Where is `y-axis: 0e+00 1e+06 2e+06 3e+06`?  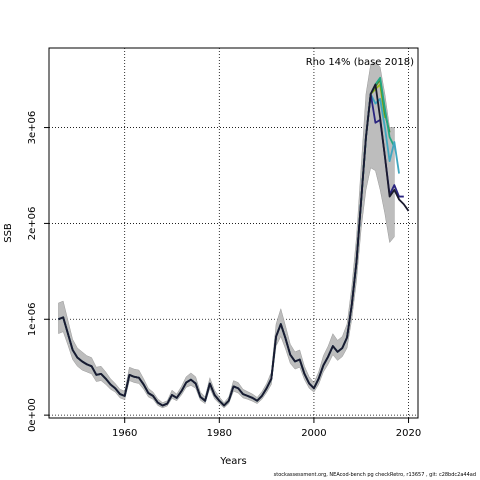 y-axis: 0e+00 1e+06 2e+06 3e+06 is located at coordinates (38, 271).